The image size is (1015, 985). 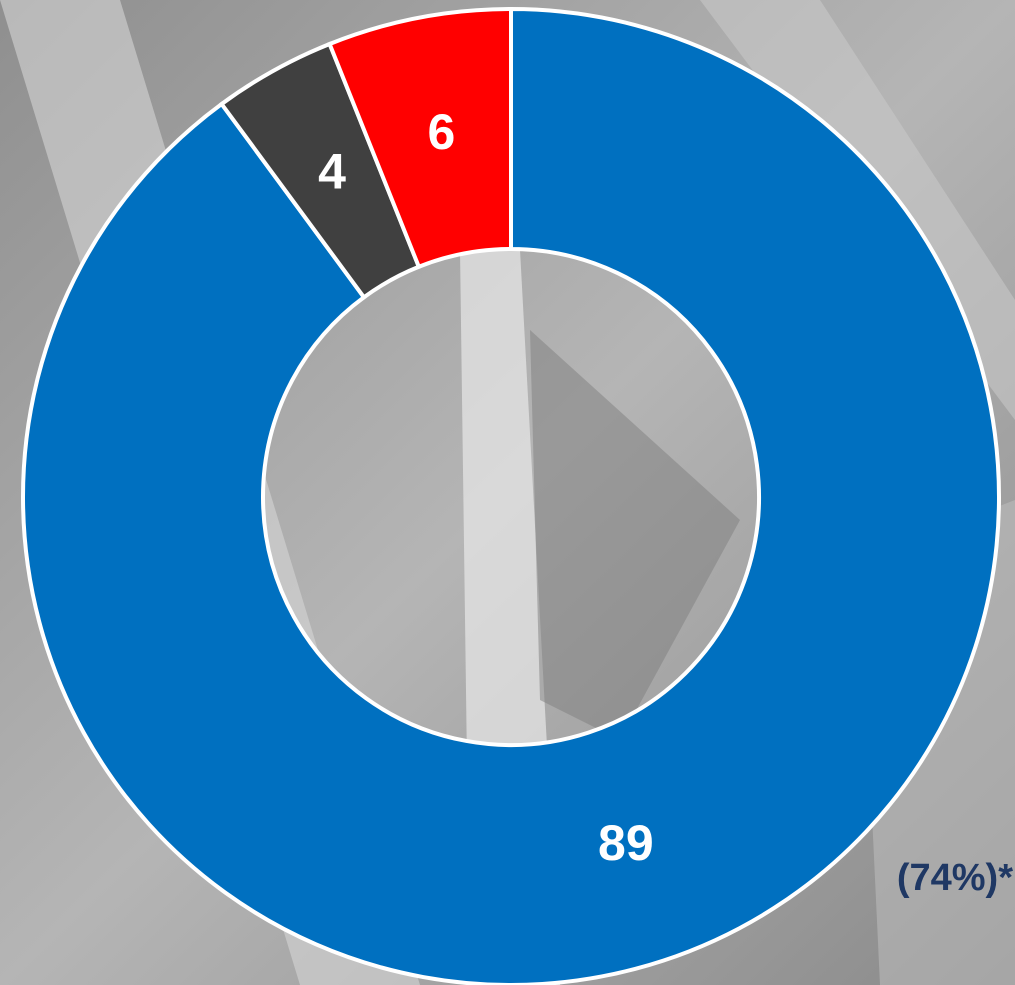 What do you see at coordinates (420, 138) in the screenshot?
I see `donut-segment` at bounding box center [420, 138].